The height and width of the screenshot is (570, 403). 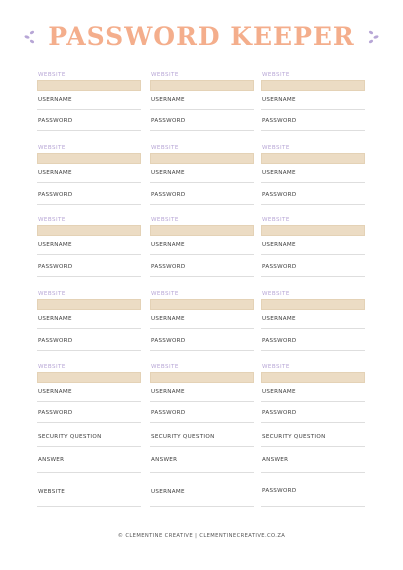 What do you see at coordinates (201, 36) in the screenshot?
I see `page-header: PASSWORD KEEPER` at bounding box center [201, 36].